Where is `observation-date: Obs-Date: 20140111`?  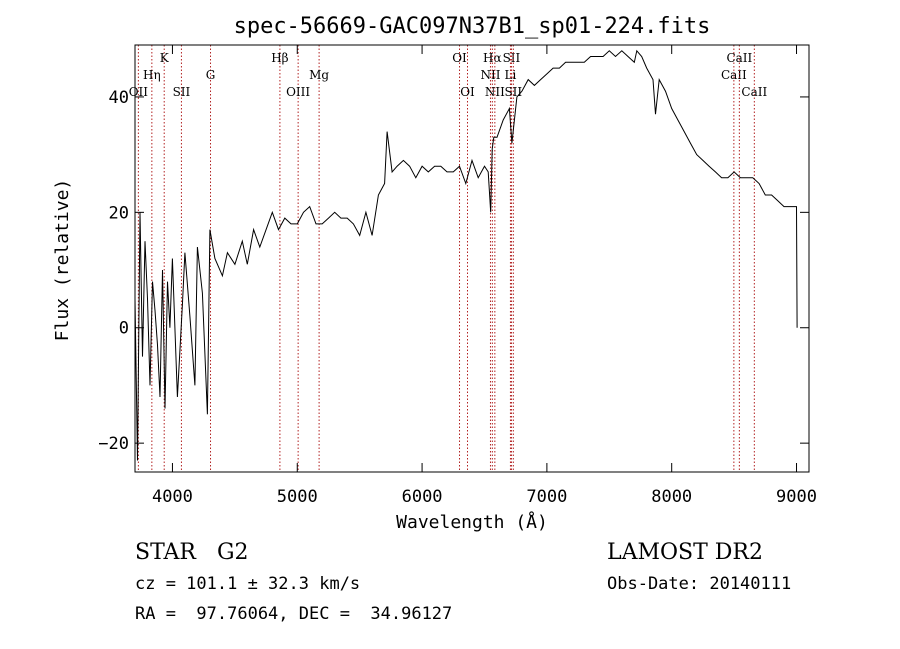
observation-date: Obs-Date: 20140111 is located at coordinates (699, 584).